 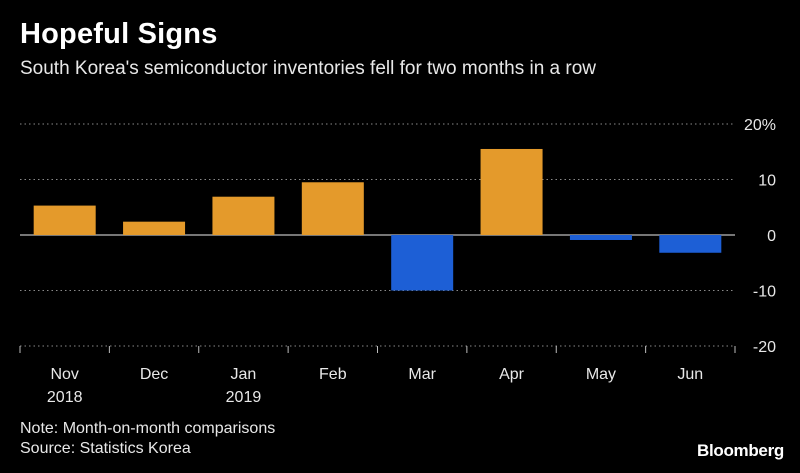 What do you see at coordinates (154, 374) in the screenshot?
I see `x-tick-label: Dec` at bounding box center [154, 374].